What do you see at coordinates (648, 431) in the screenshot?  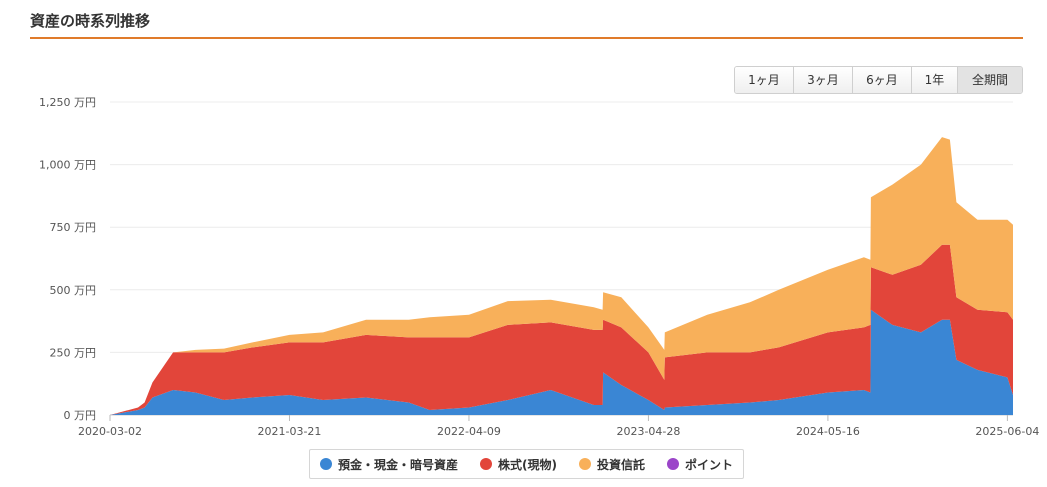 I see `x-tick-label: 2023-04-28` at bounding box center [648, 431].